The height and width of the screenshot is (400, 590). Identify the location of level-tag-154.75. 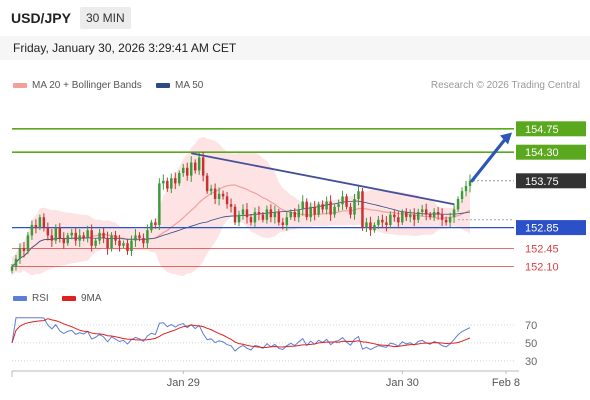
(551, 129).